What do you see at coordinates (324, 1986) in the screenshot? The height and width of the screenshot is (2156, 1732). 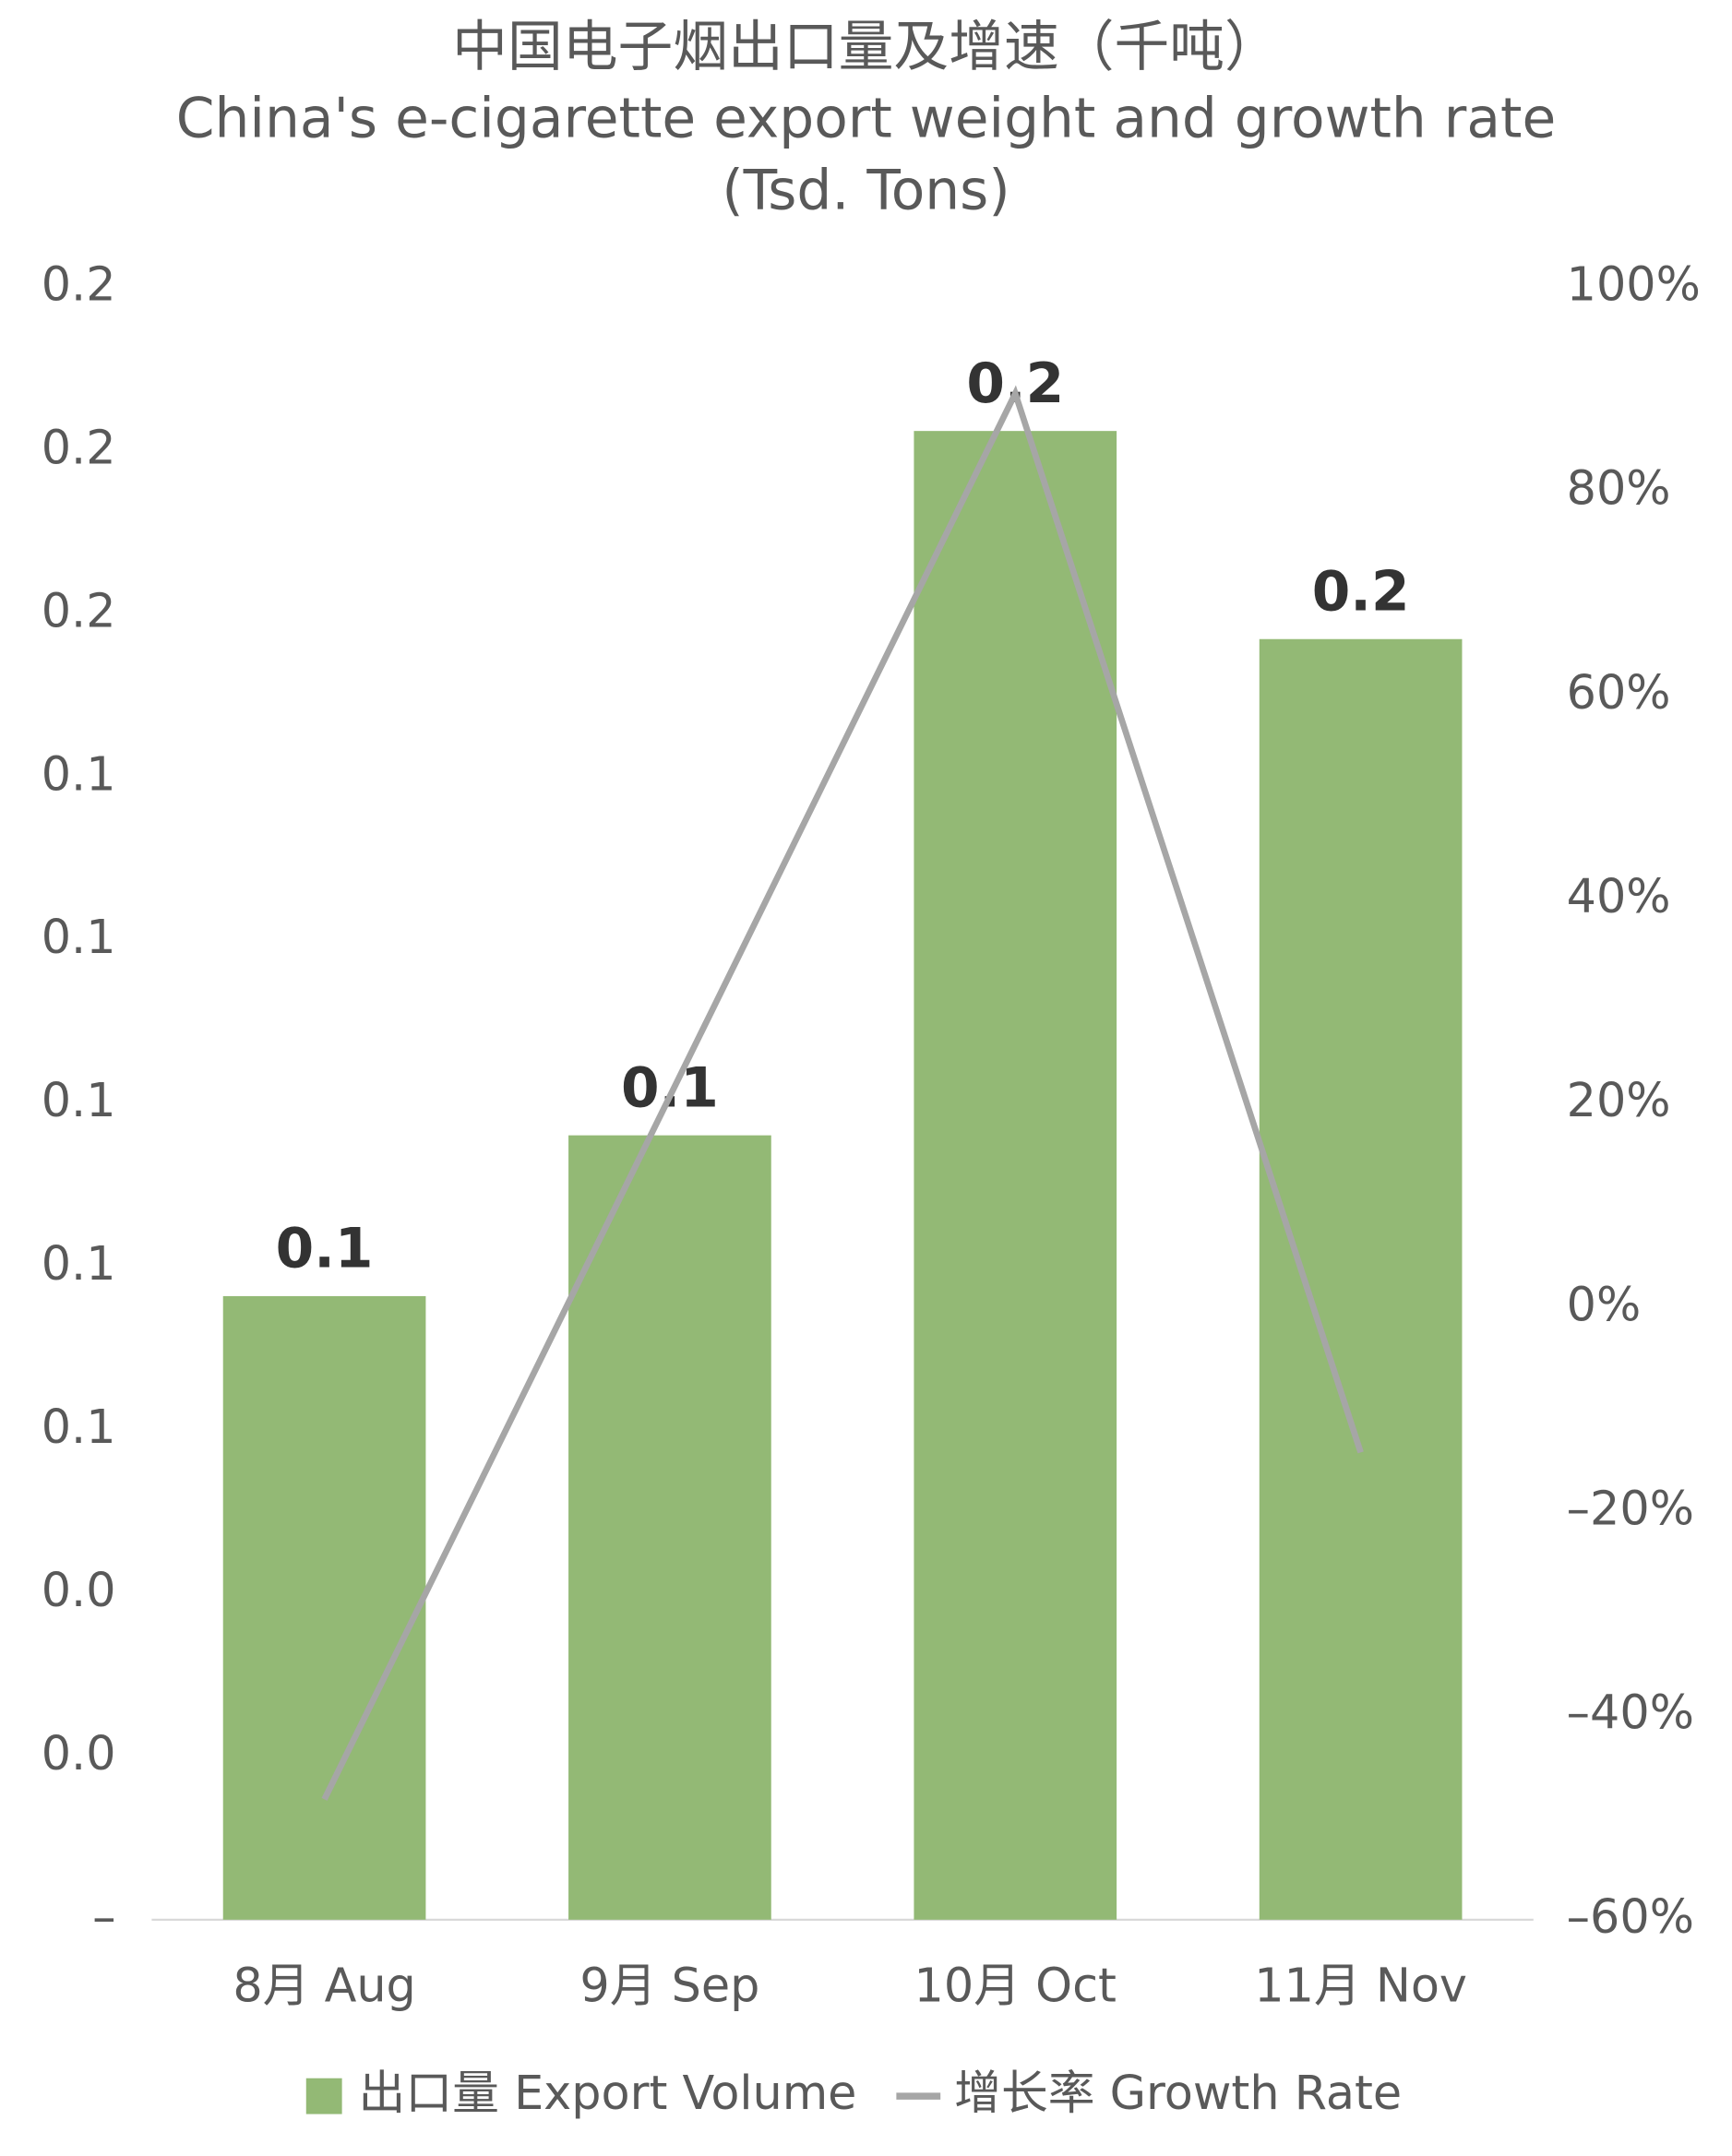 I see `x-tick-label: 8月 Aug` at bounding box center [324, 1986].